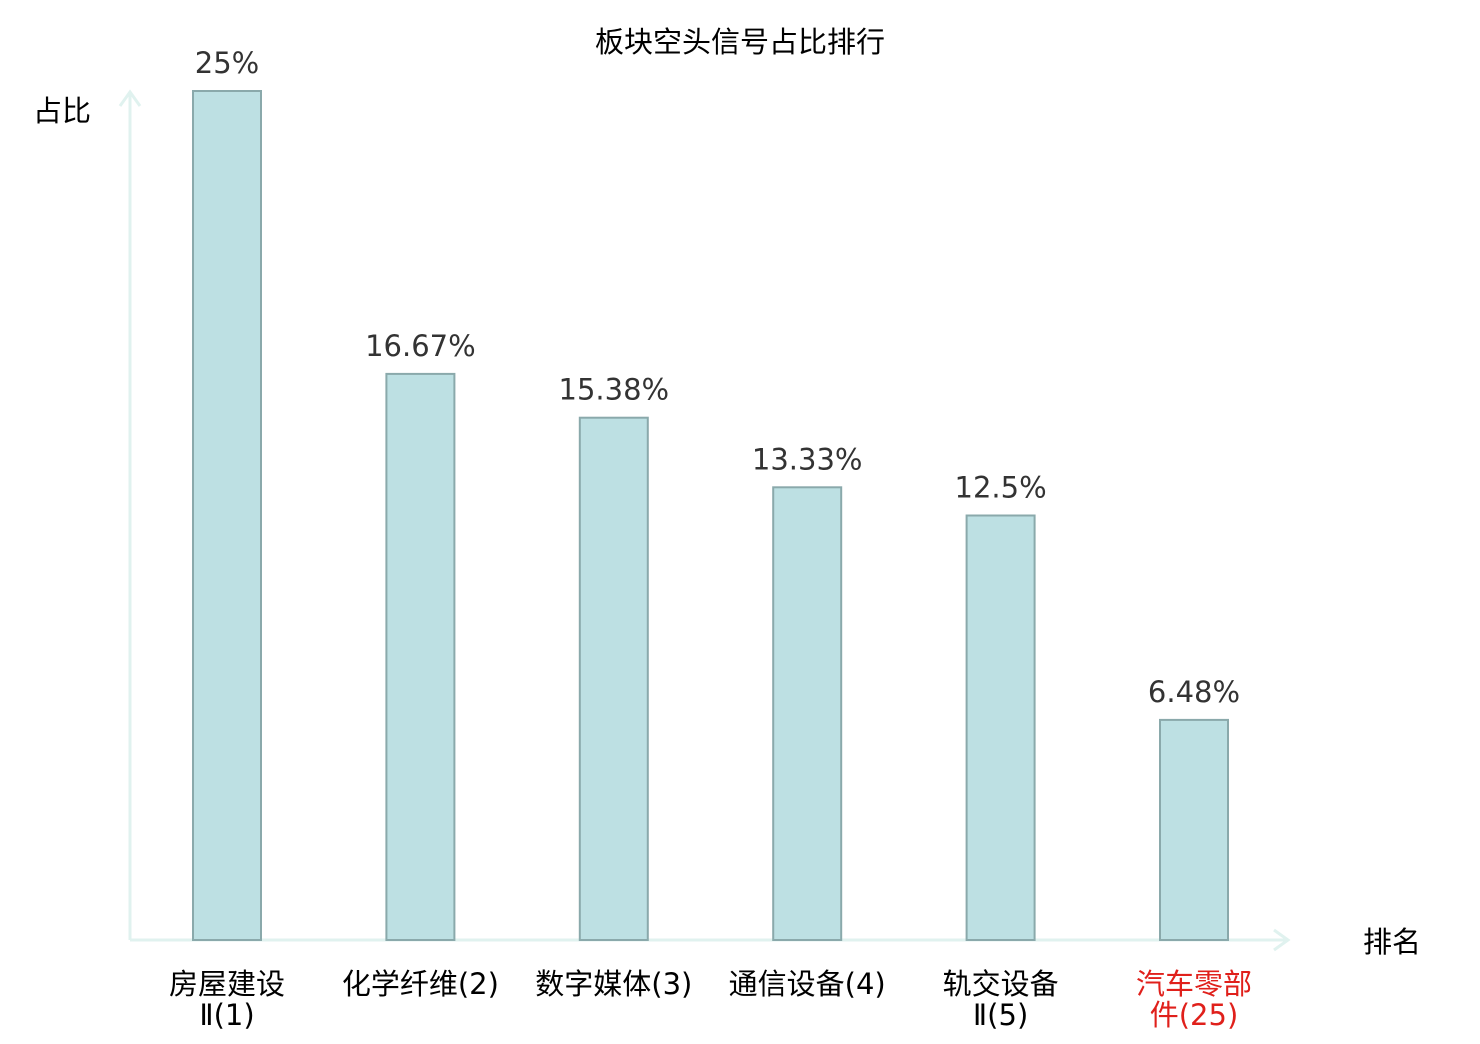 This screenshot has height=1044, width=1480. Describe the element at coordinates (1194, 984) in the screenshot. I see `category-label-6-line-1: 汽车零部` at that location.